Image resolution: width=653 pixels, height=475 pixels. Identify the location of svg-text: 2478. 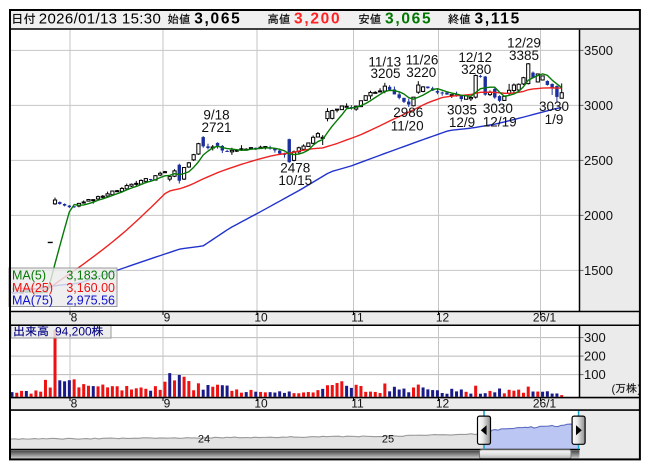
(295, 167).